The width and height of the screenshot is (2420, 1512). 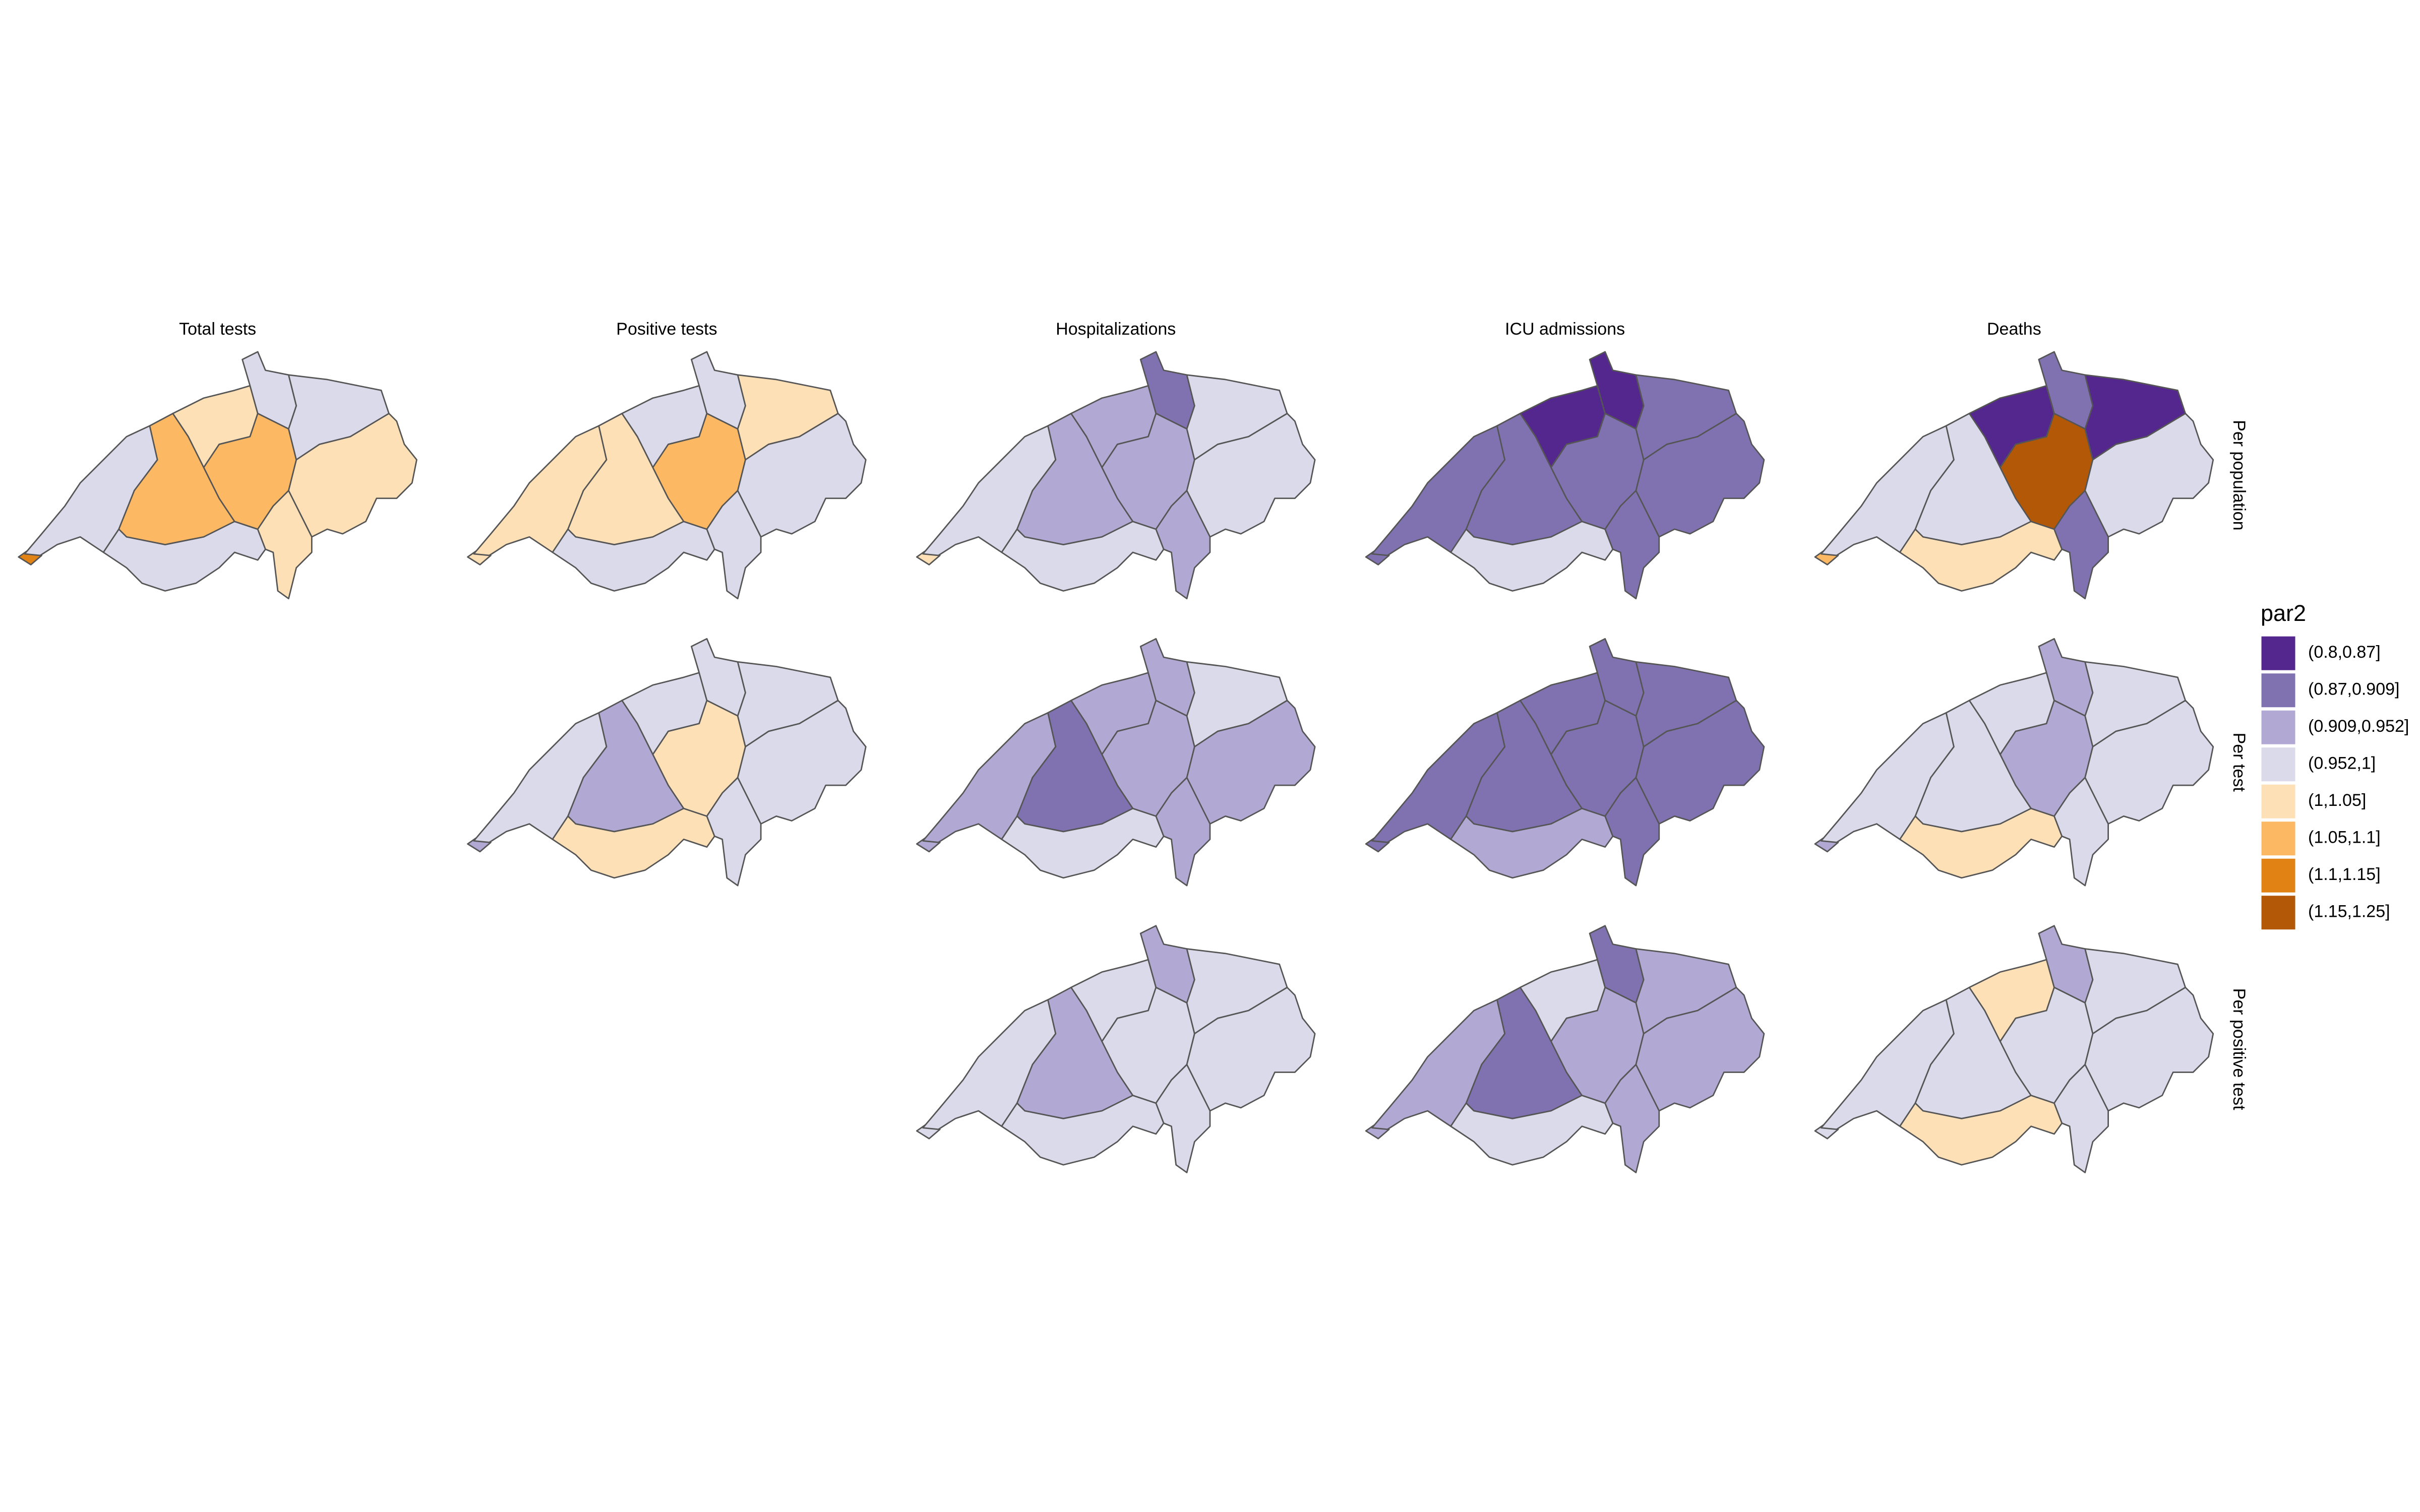 I want to click on legend-title: par2, so click(x=2283, y=613).